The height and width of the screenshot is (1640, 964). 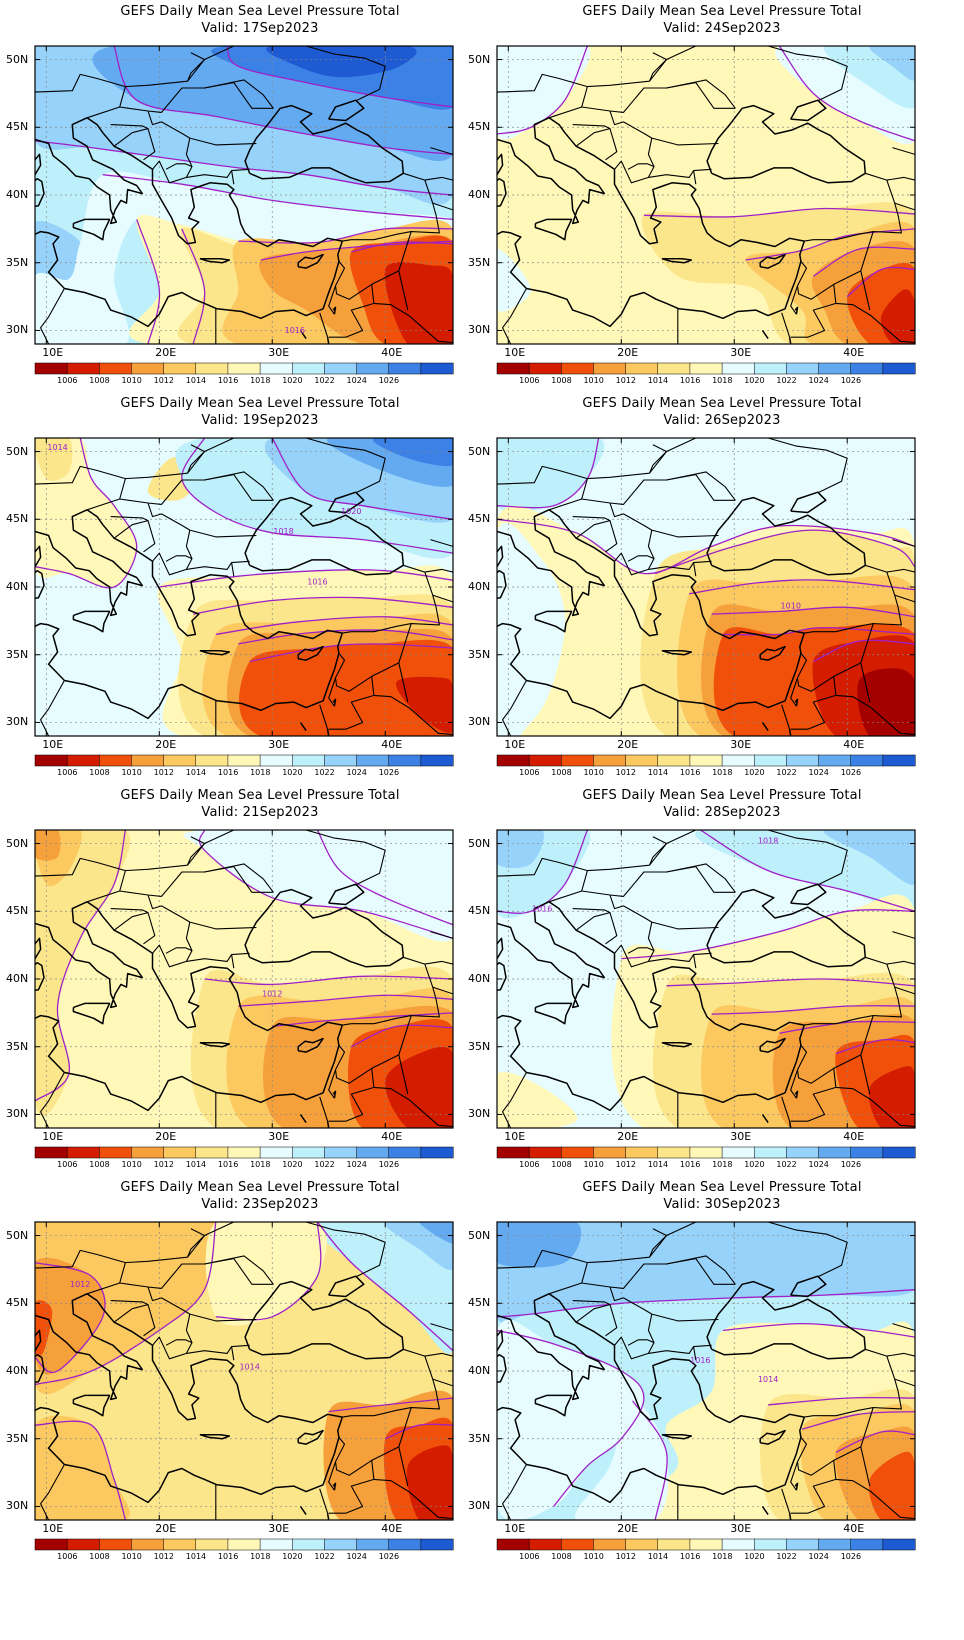 I want to click on panel-valid-date: Valid: 24Sep2023, so click(x=722, y=28).